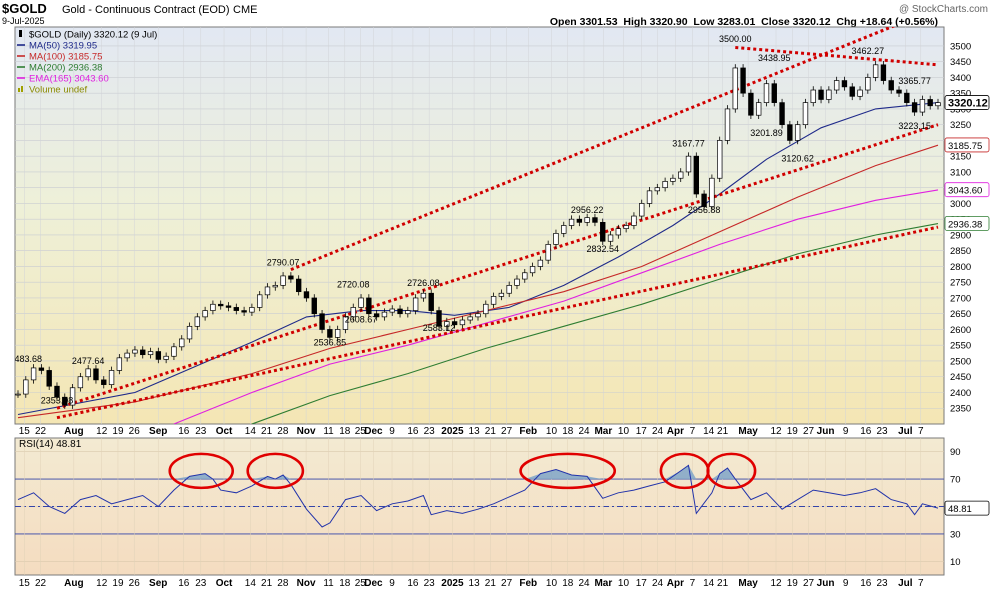 This screenshot has height=591, width=990. I want to click on rsi-highlight-circles, so click(462, 471).